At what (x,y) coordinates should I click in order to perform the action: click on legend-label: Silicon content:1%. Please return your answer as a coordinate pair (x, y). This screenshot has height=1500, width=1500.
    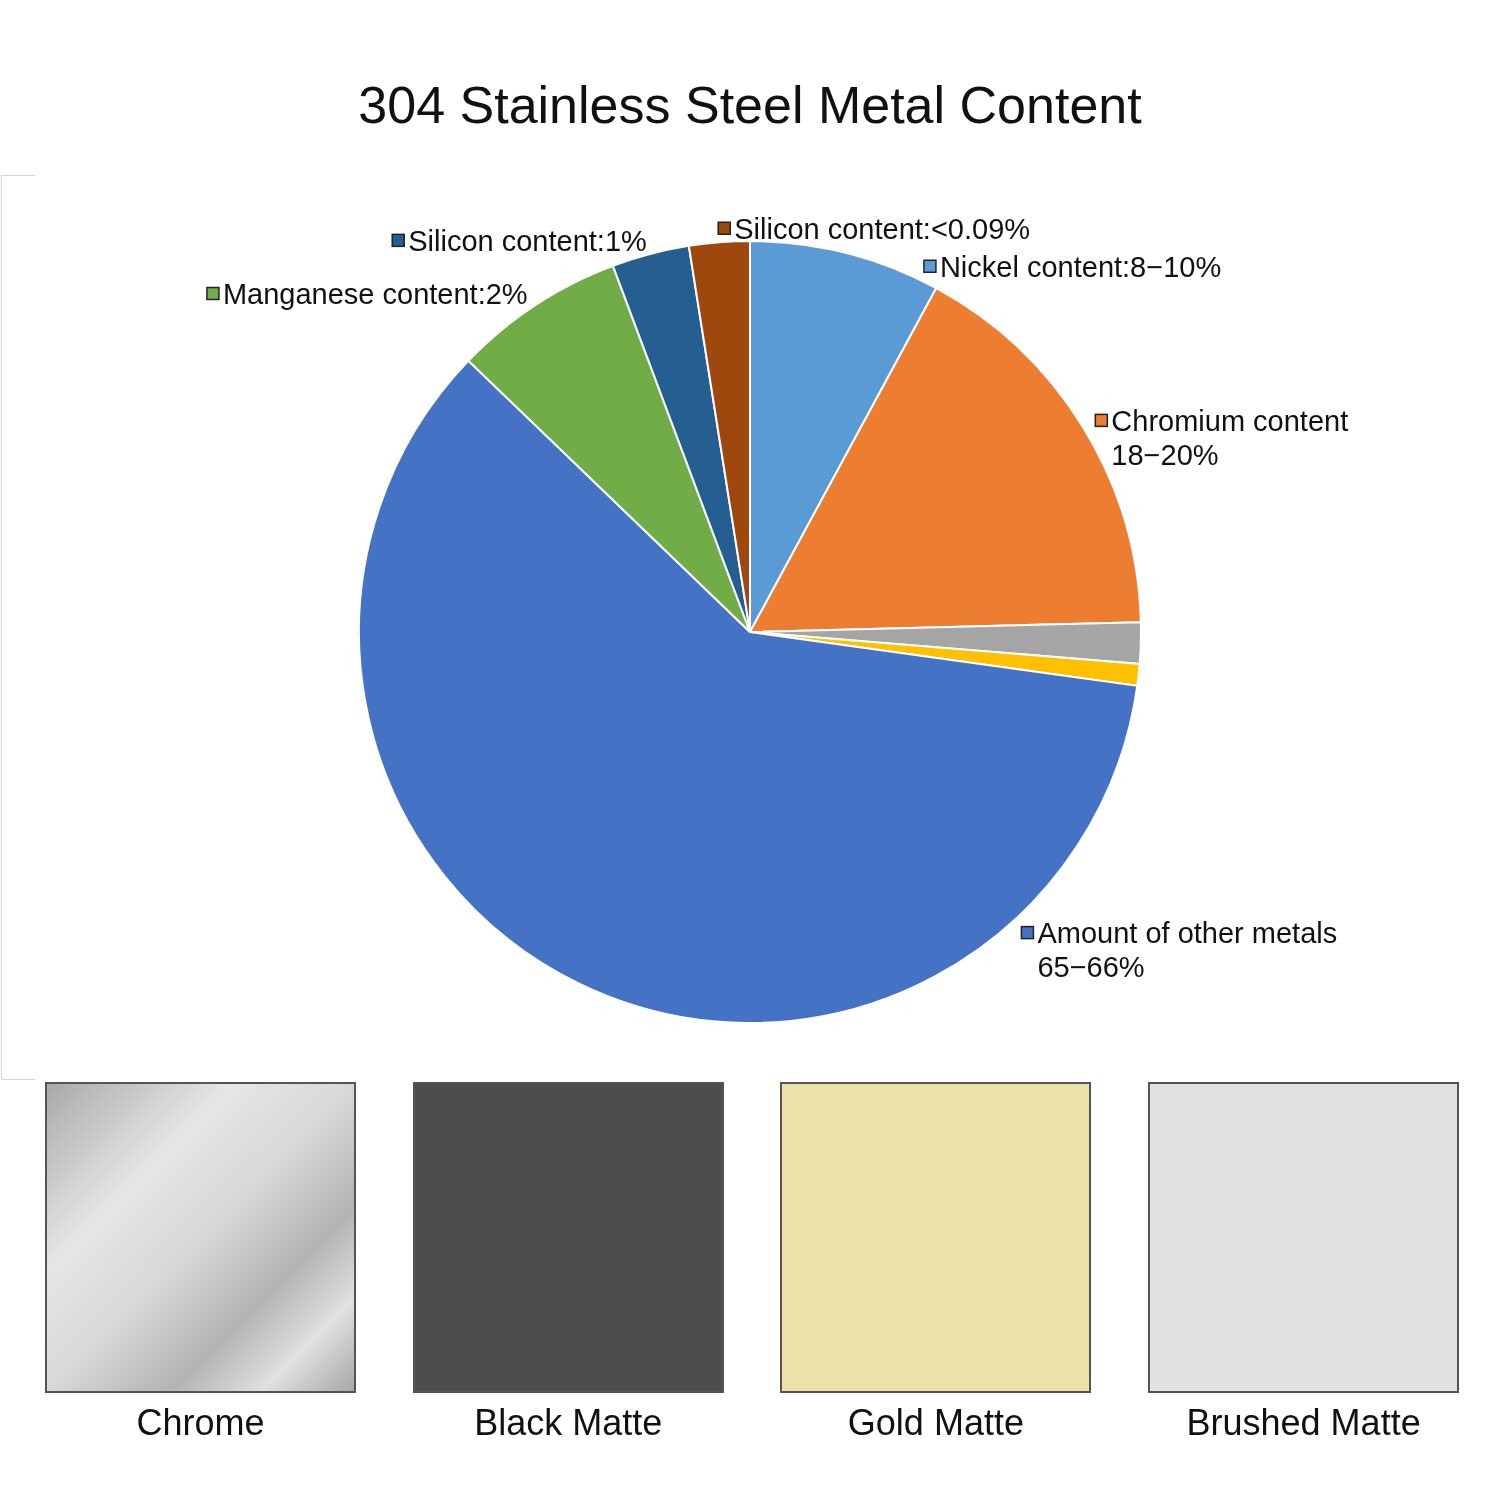
    Looking at the image, I should click on (527, 240).